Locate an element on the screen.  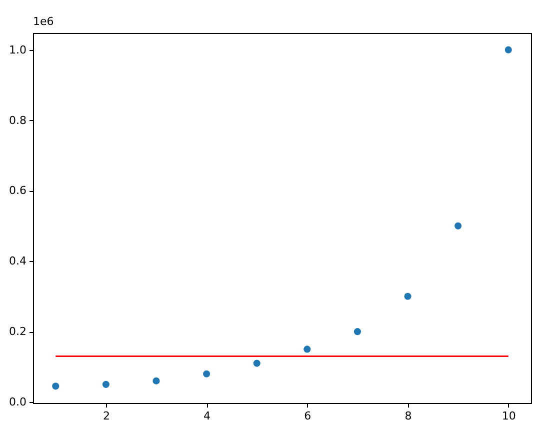
y-tick-label: 0.4 is located at coordinates (17, 261).